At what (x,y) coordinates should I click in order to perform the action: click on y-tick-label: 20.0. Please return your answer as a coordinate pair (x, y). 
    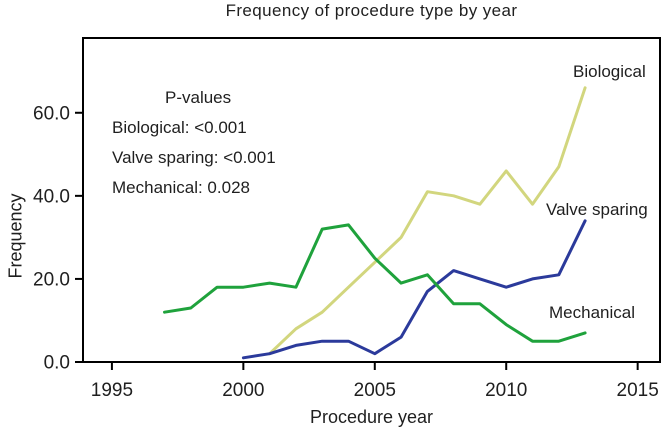
    Looking at the image, I should click on (51, 279).